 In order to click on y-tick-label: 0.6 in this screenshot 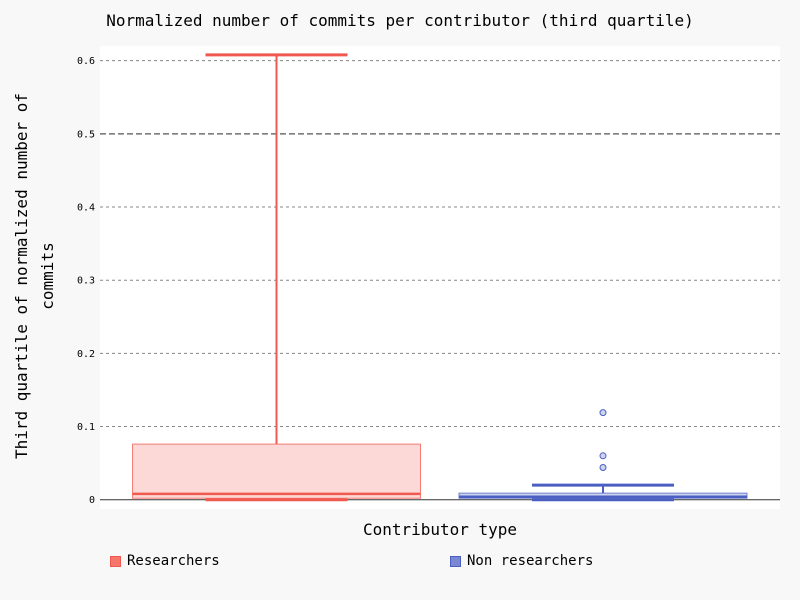, I will do `click(86, 61)`.